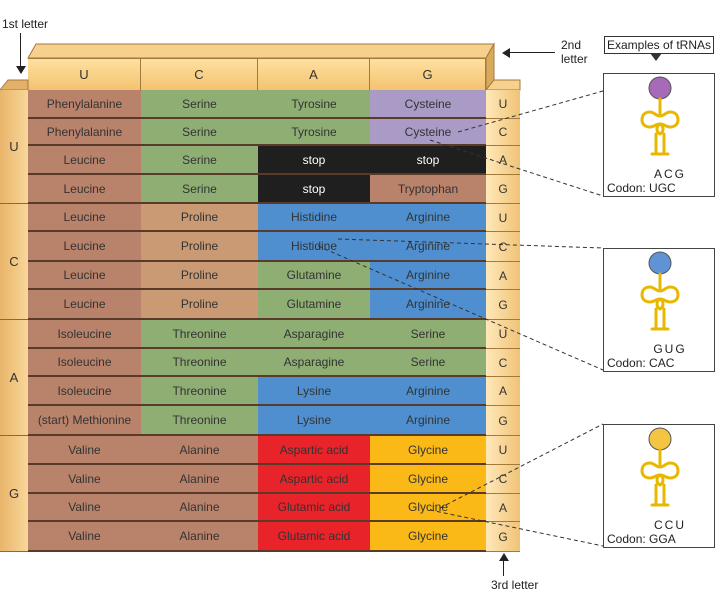 This screenshot has height=604, width=720. I want to click on first-letter-arrow, so click(20, 50).